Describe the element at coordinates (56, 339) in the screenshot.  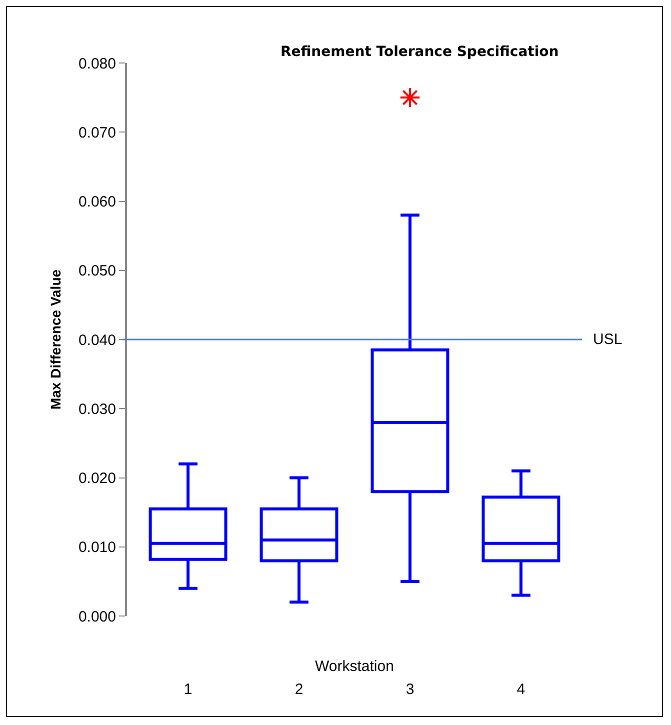
I see `y-axis-title: Max Difference Value` at that location.